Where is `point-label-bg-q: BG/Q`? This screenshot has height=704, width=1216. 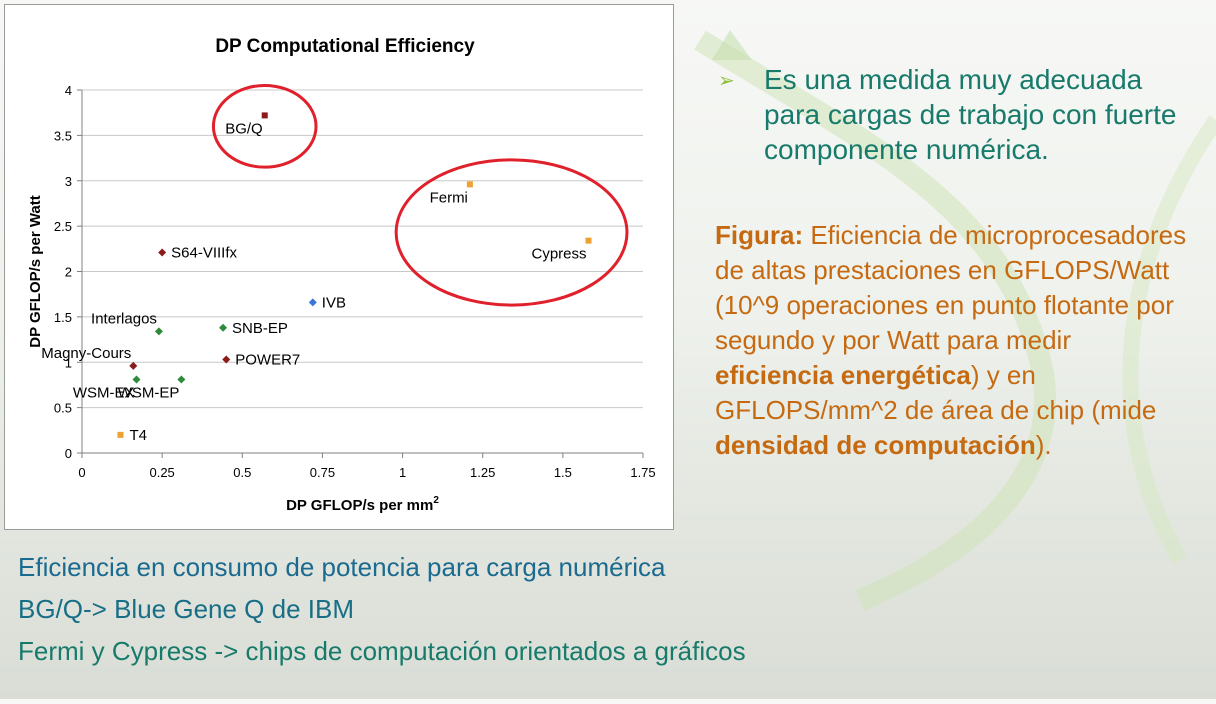
point-label-bg-q: BG/Q is located at coordinates (244, 128).